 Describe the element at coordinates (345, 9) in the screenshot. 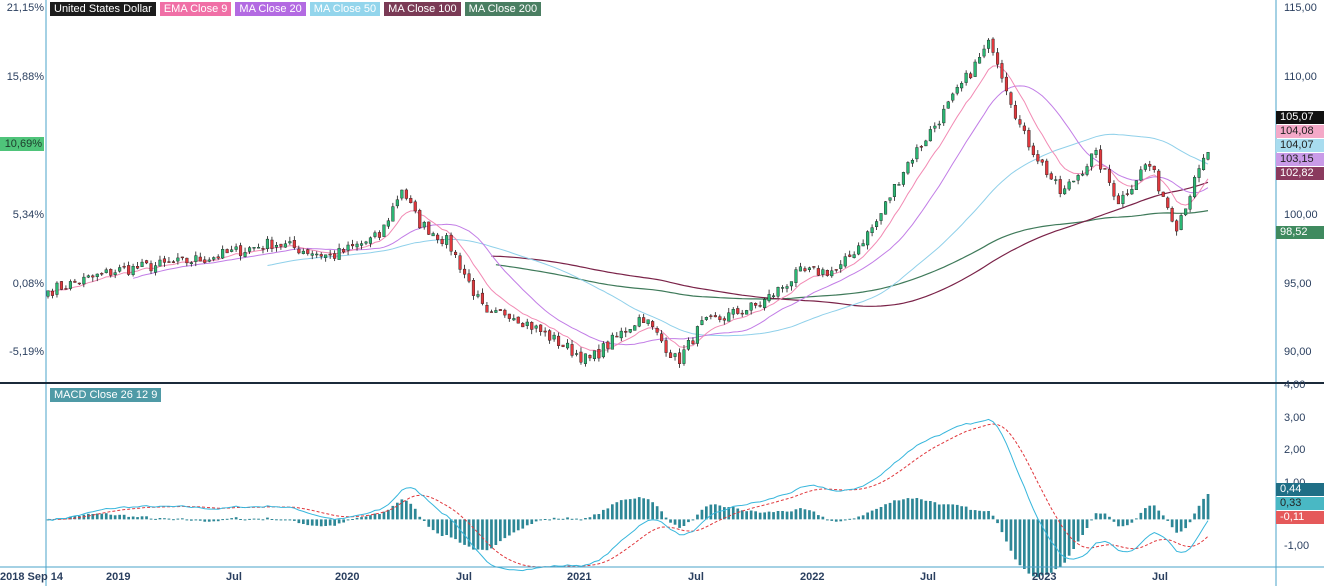

I see `legend-ma-close-50: MA Close 50` at that location.